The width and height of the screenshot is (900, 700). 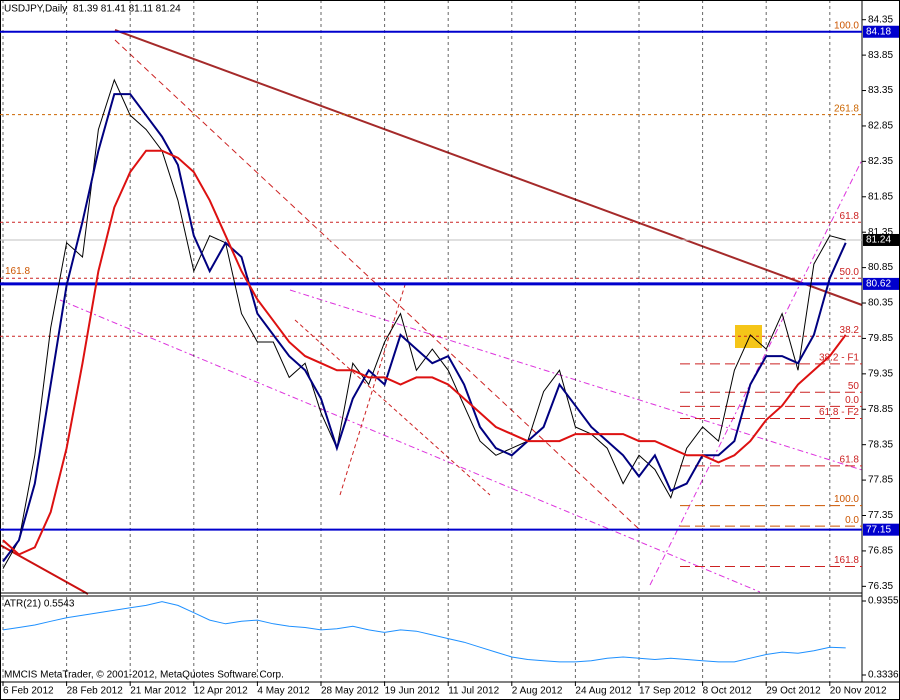 What do you see at coordinates (880, 444) in the screenshot?
I see `y-tick-label: 78.35` at bounding box center [880, 444].